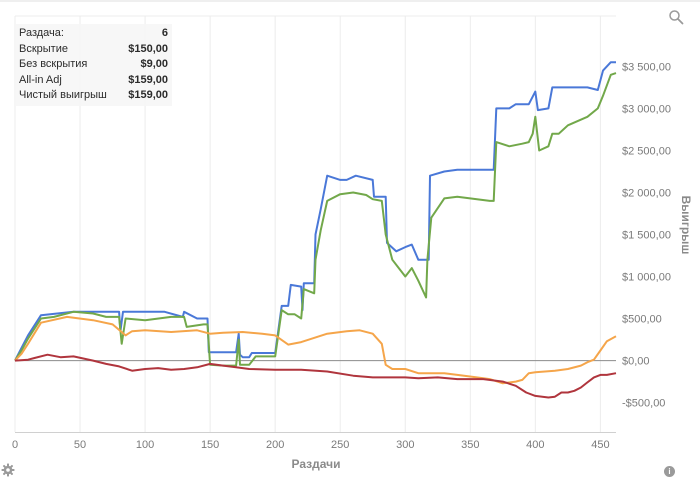  Describe the element at coordinates (643, 404) in the screenshot. I see `y-tick-label: -$500,00` at that location.